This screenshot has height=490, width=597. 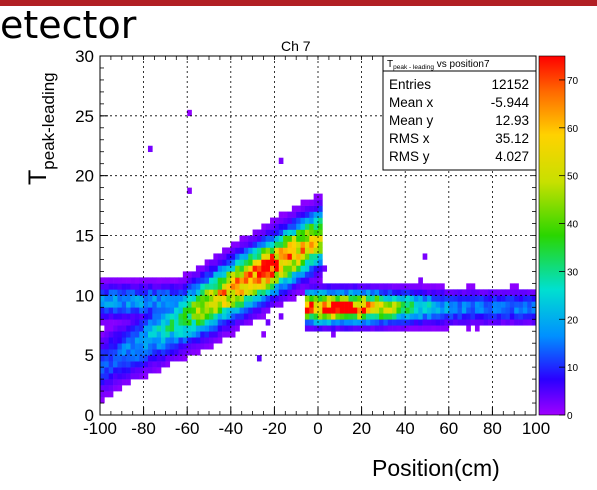 What do you see at coordinates (274, 428) in the screenshot?
I see `x-tick-label: -20` at bounding box center [274, 428].